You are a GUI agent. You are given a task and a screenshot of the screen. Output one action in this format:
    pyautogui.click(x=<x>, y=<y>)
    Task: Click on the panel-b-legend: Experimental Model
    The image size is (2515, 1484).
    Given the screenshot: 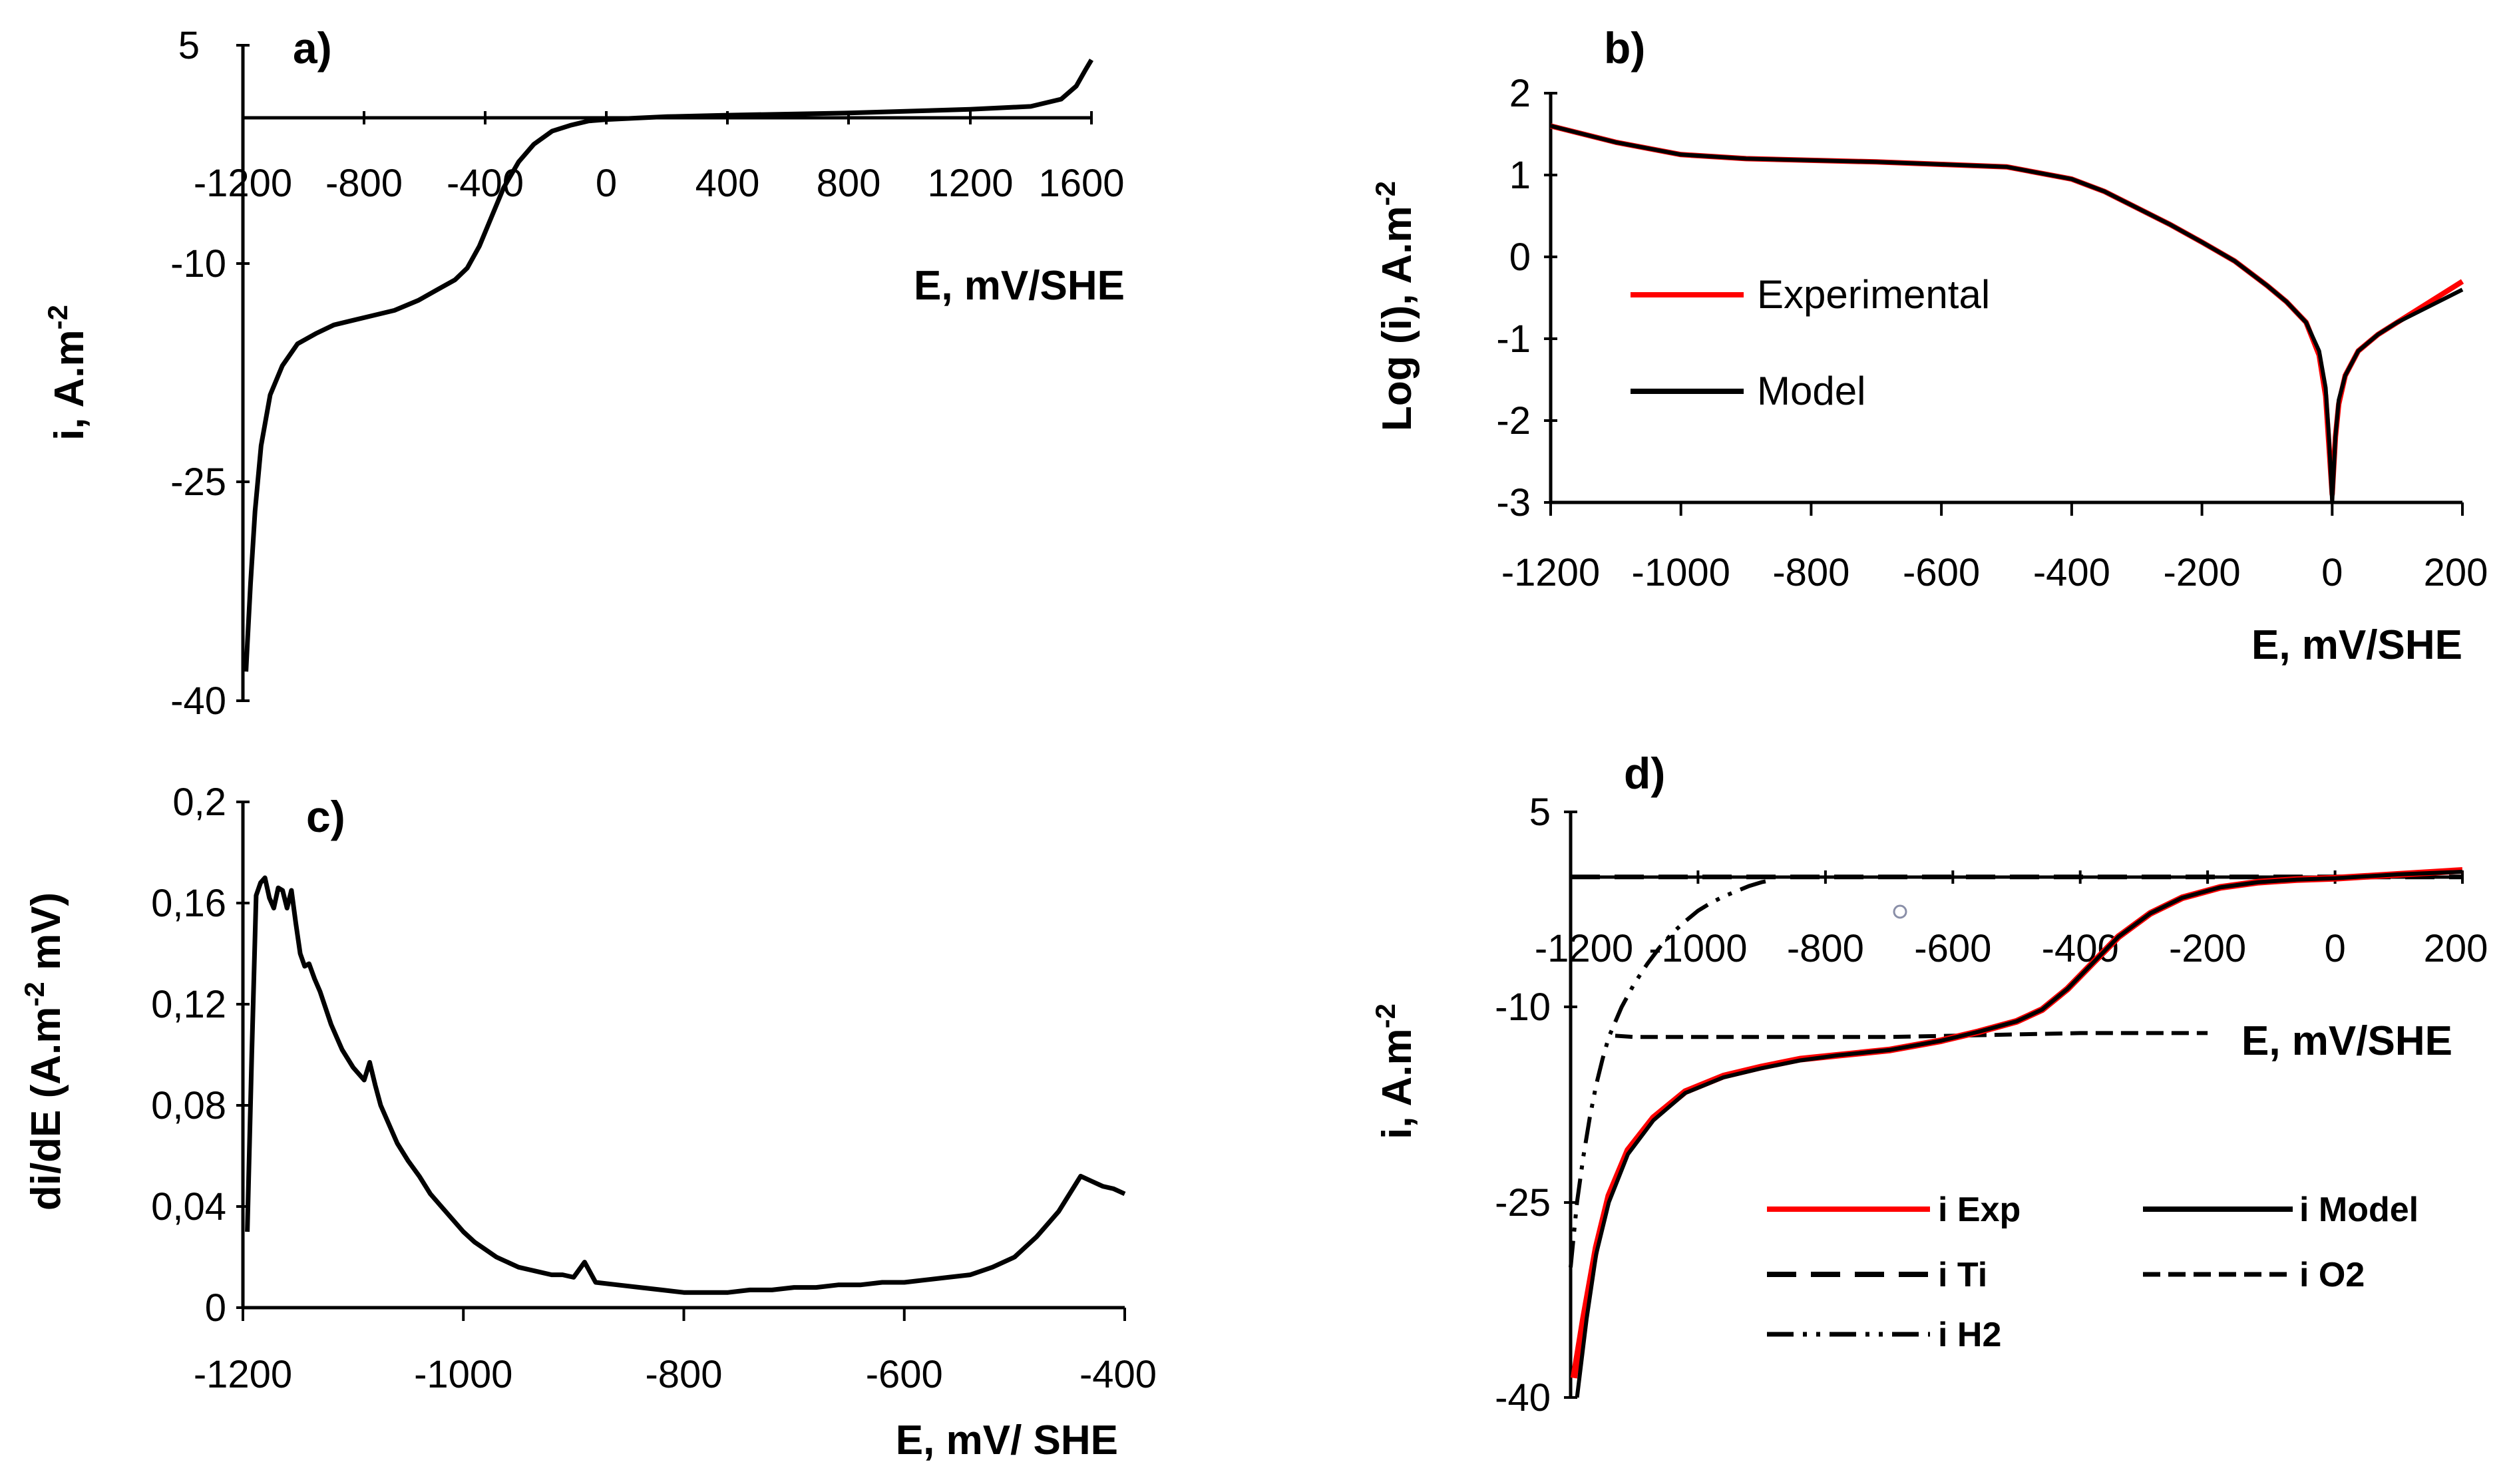 What is the action you would take?
    pyautogui.click(x=1810, y=342)
    